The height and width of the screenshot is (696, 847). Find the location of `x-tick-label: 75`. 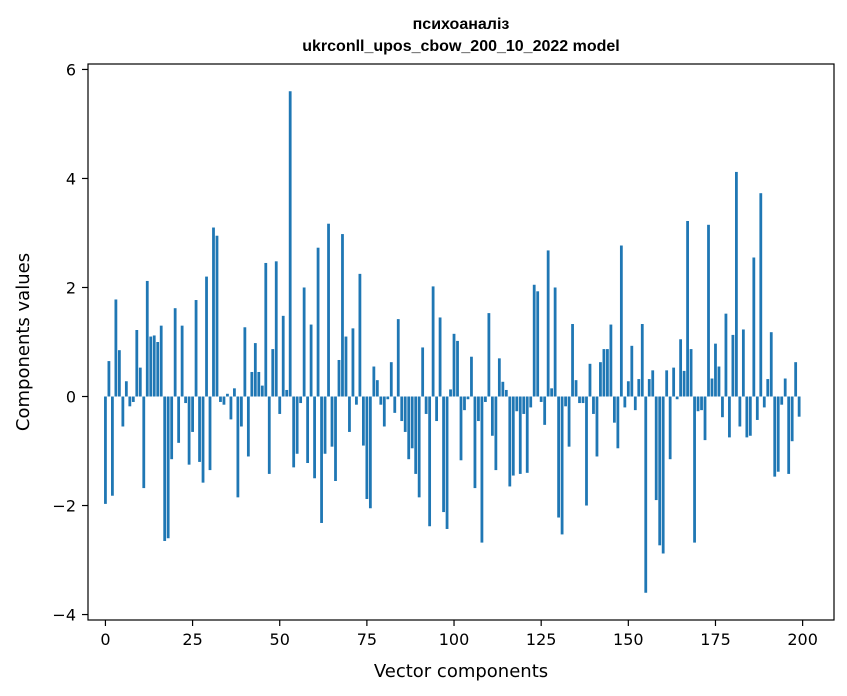

x-tick-label: 75 is located at coordinates (367, 639).